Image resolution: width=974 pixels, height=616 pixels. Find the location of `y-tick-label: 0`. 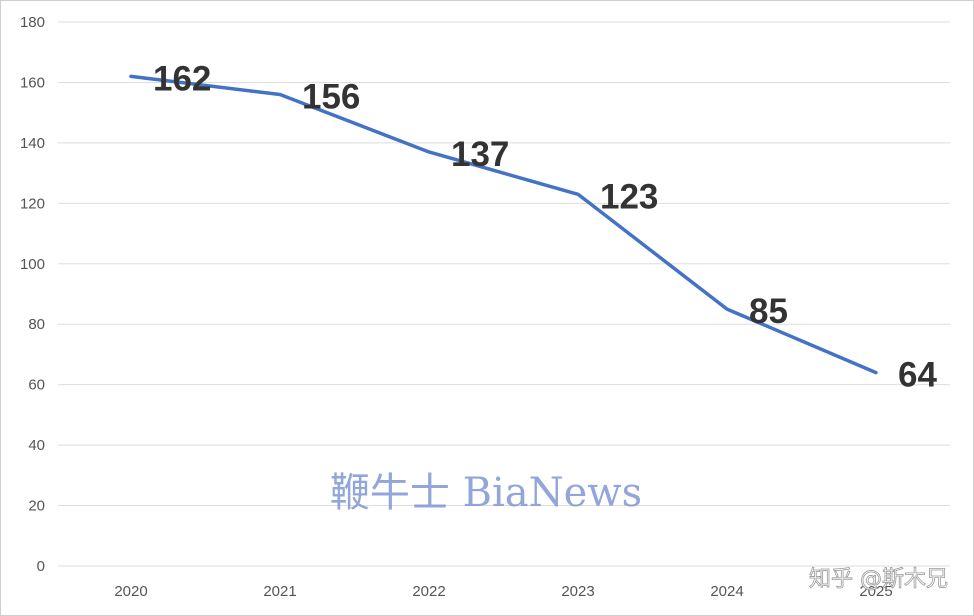

y-tick-label: 0 is located at coordinates (41, 566).